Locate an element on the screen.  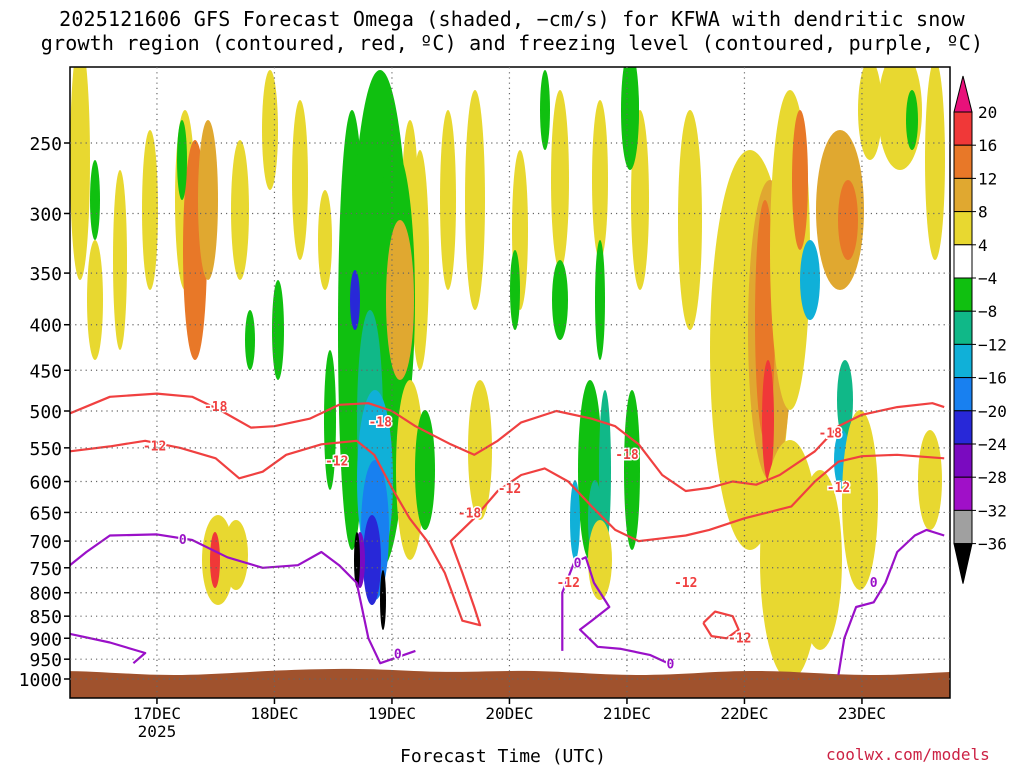
contour-freezing-0-low is located at coordinates (108, 648).